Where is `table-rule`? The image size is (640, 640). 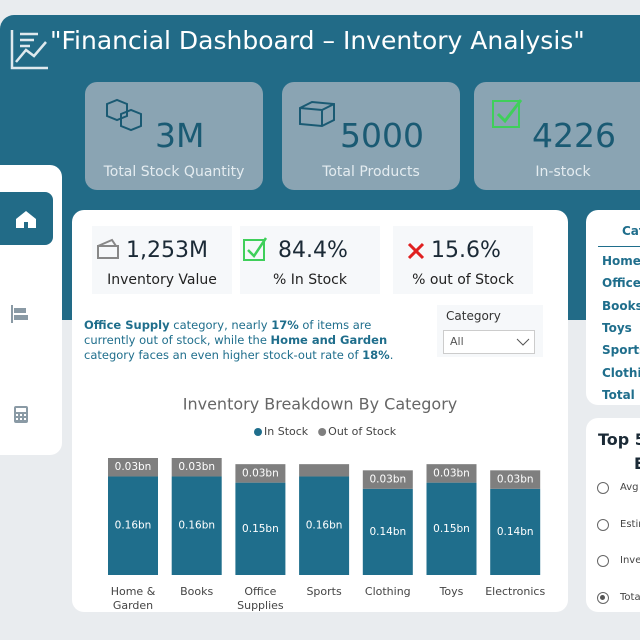
table-rule is located at coordinates (619, 246).